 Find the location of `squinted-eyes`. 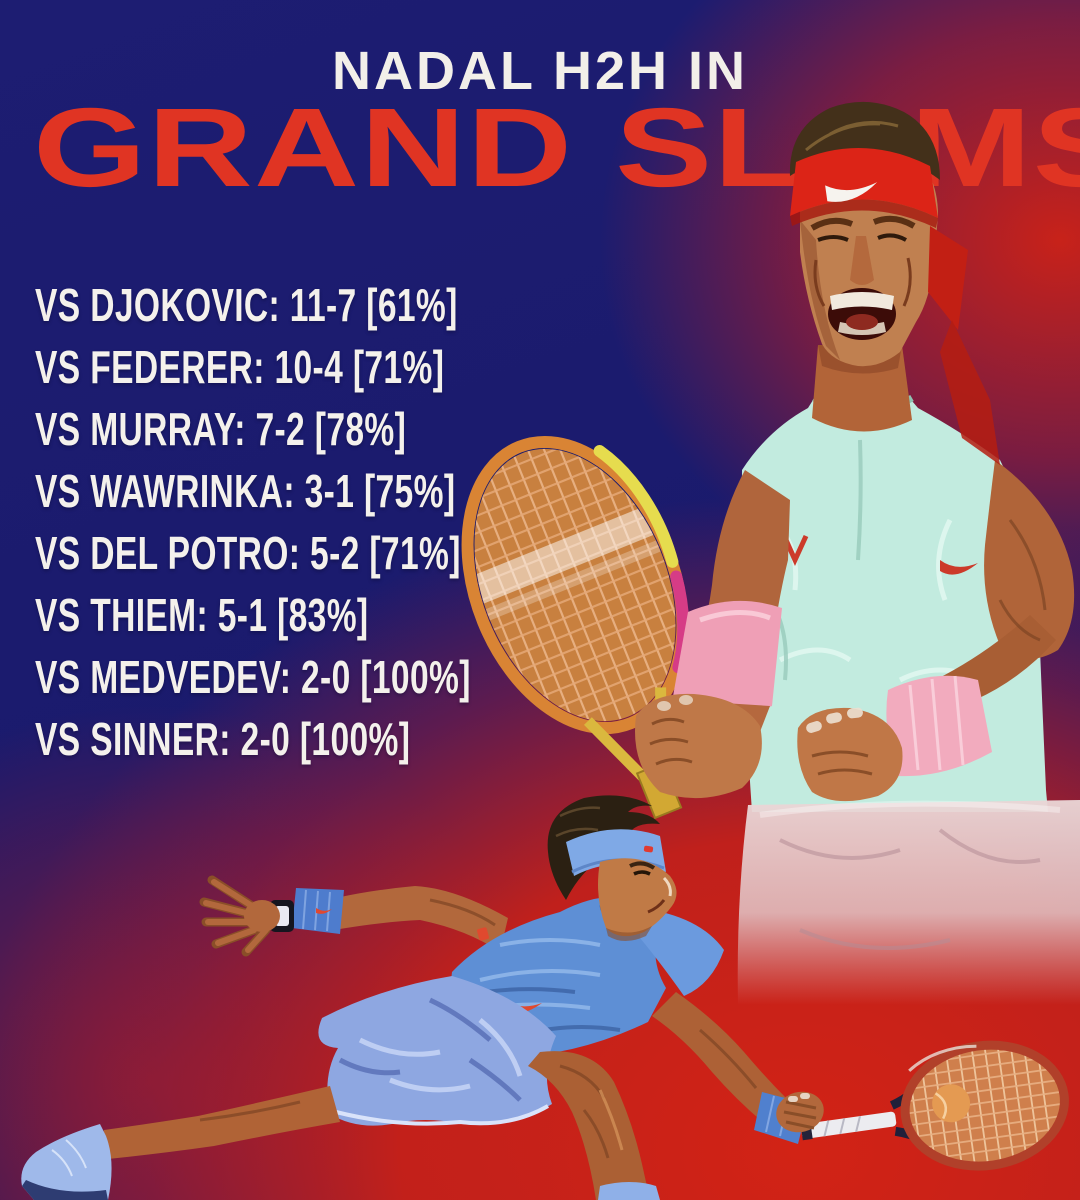

squinted-eyes is located at coordinates (862, 237).